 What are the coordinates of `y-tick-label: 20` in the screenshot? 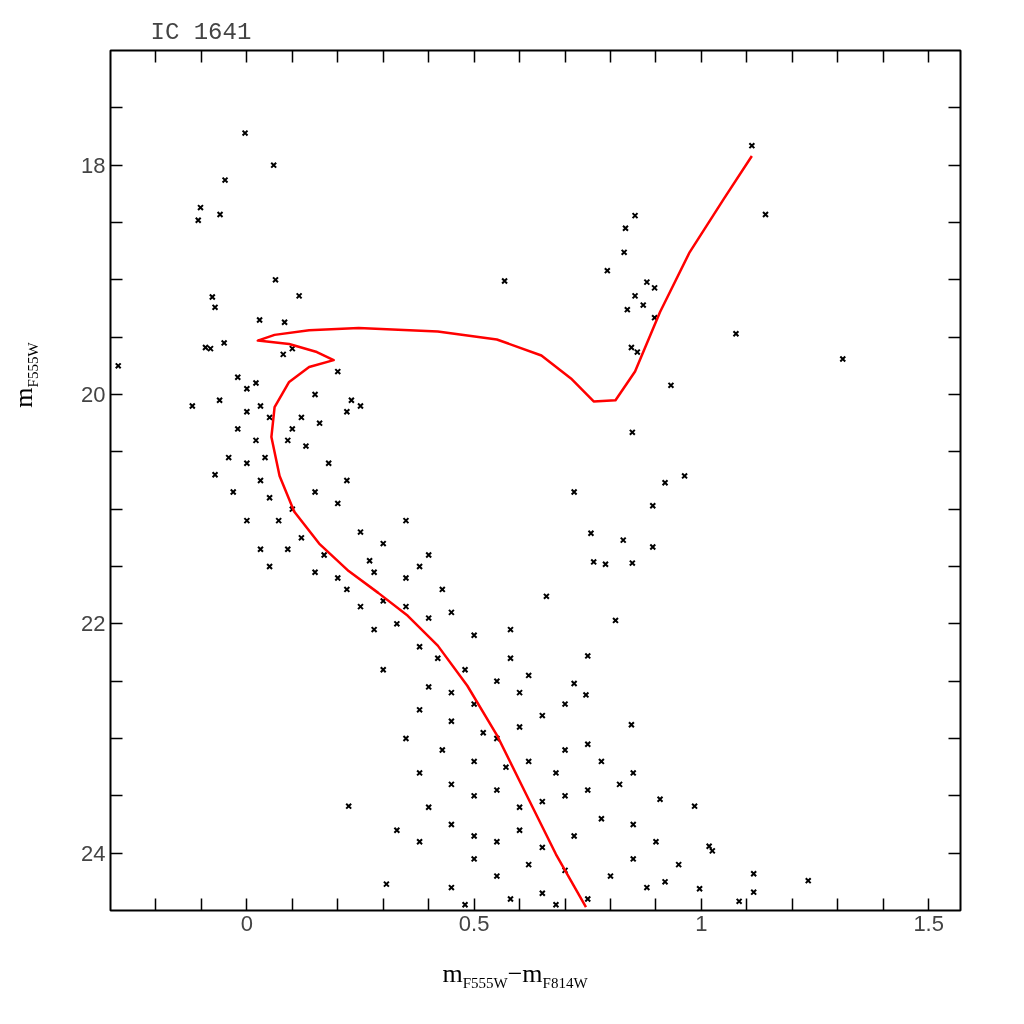 It's located at (93, 394).